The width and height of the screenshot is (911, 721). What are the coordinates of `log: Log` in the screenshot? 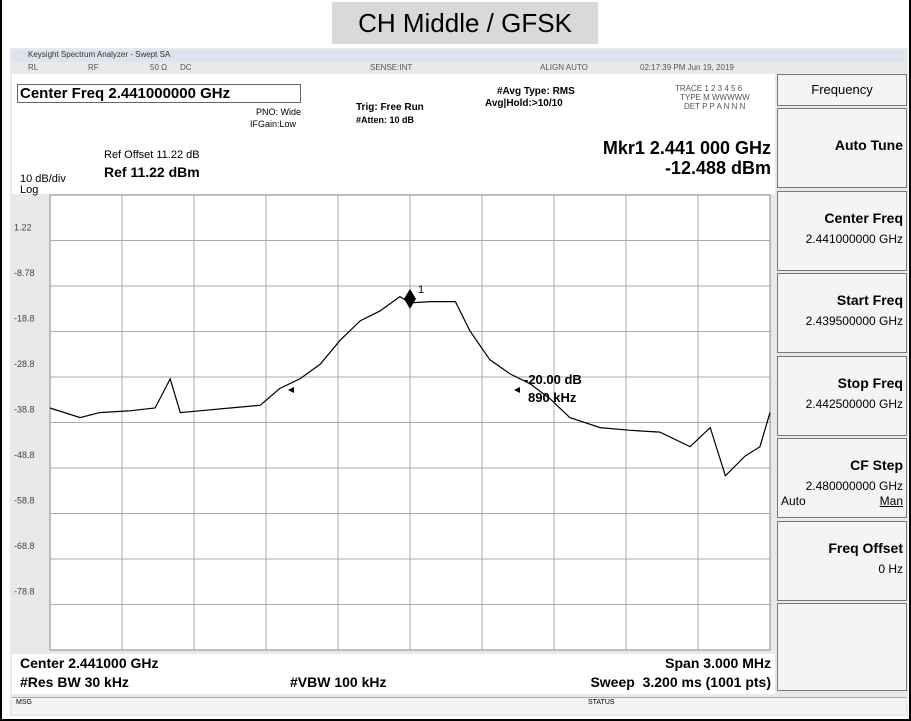 It's located at (29, 190).